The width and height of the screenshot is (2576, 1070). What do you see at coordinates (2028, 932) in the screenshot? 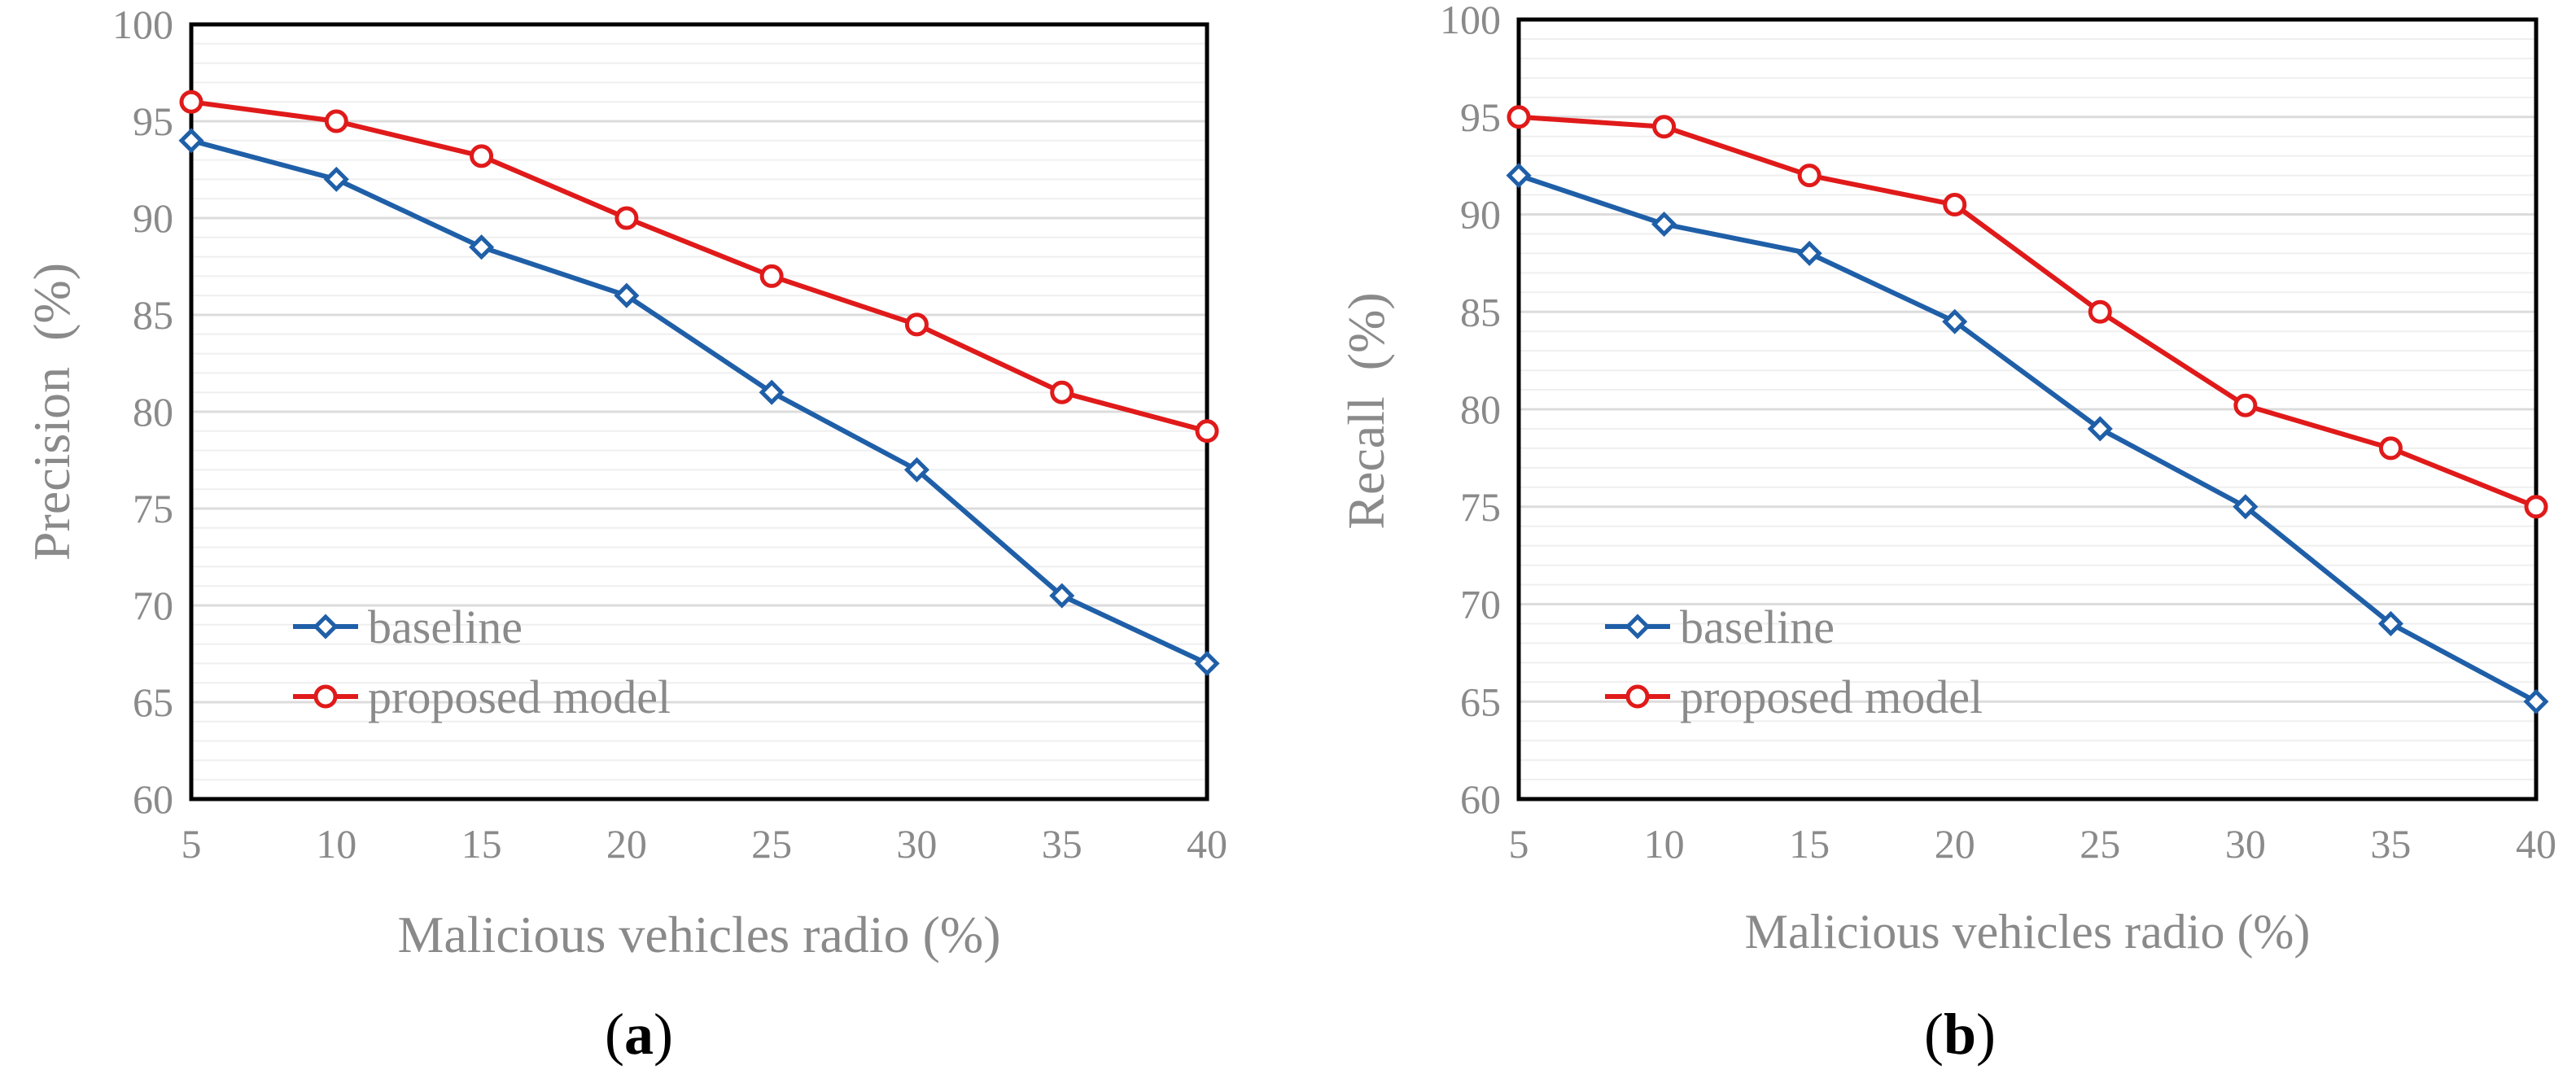
I see `x-axis-title-b: Malicious vehicles radio (%)` at bounding box center [2028, 932].